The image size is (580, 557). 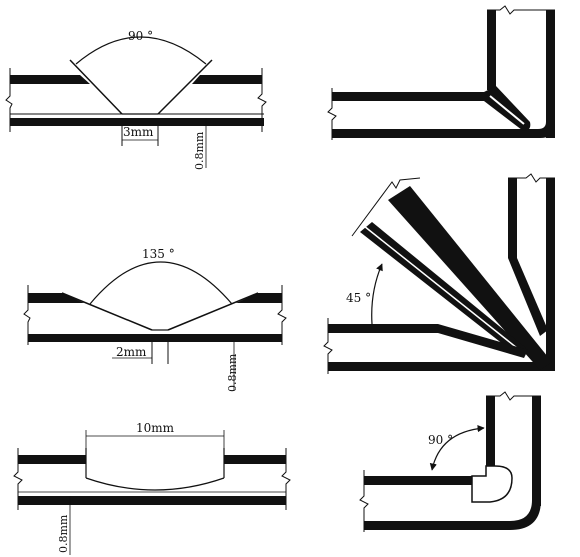 I want to click on panel-corner-rounded-90: 90 °, so click(x=450, y=461).